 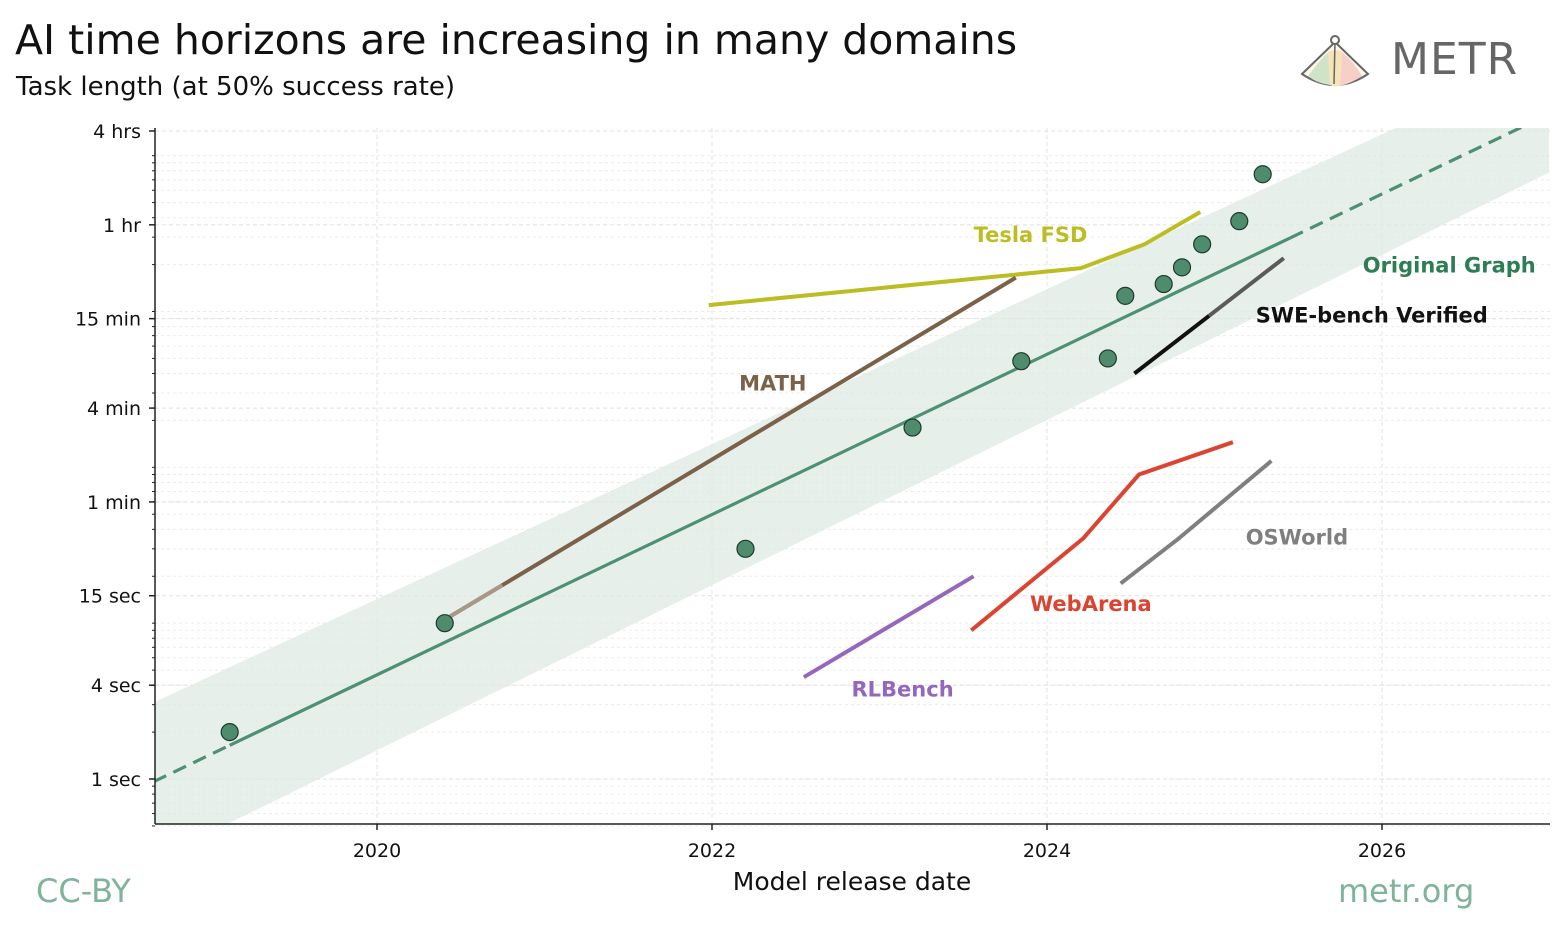 What do you see at coordinates (1406, 184) in the screenshot?
I see `trend-projection-future` at bounding box center [1406, 184].